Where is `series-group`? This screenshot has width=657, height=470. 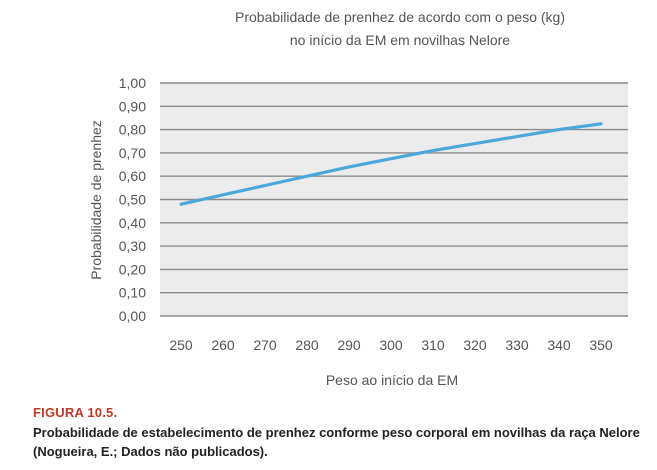 series-group is located at coordinates (391, 164).